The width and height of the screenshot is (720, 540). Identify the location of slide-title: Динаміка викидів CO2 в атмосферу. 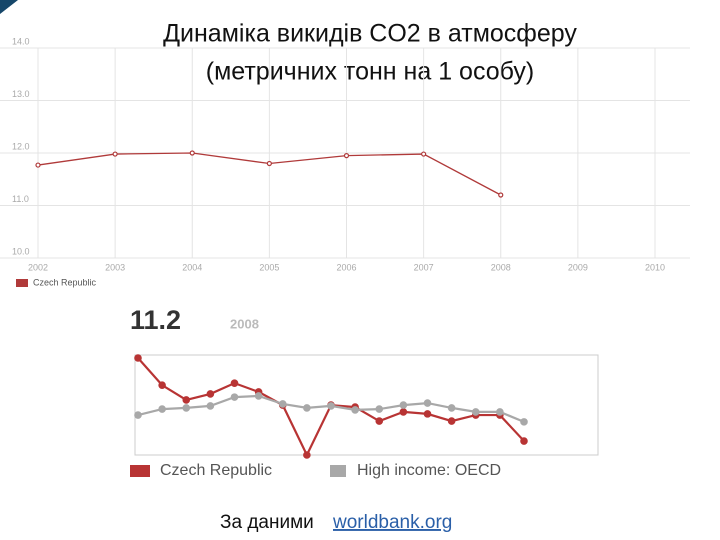
(370, 34).